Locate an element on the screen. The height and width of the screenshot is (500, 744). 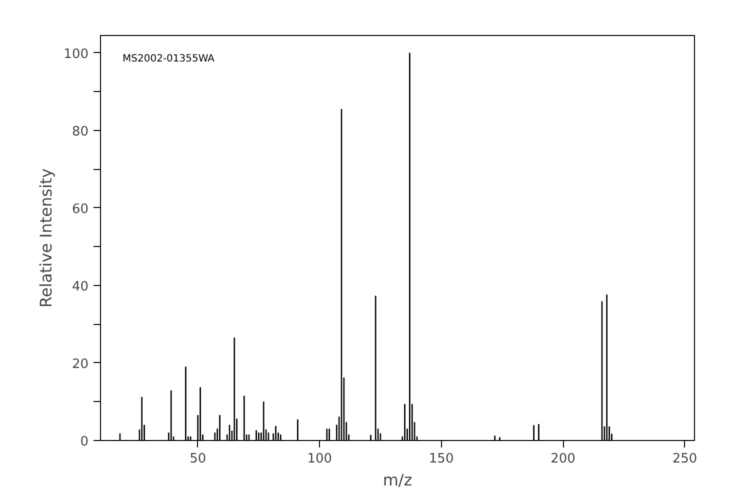
y-tick-label: 60 is located at coordinates (80, 209).